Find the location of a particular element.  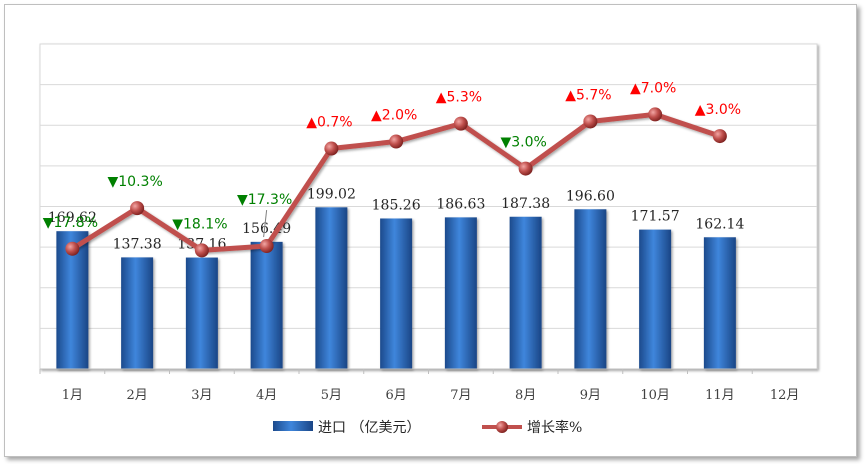

bar-value-label: 162.14 is located at coordinates (719, 224).